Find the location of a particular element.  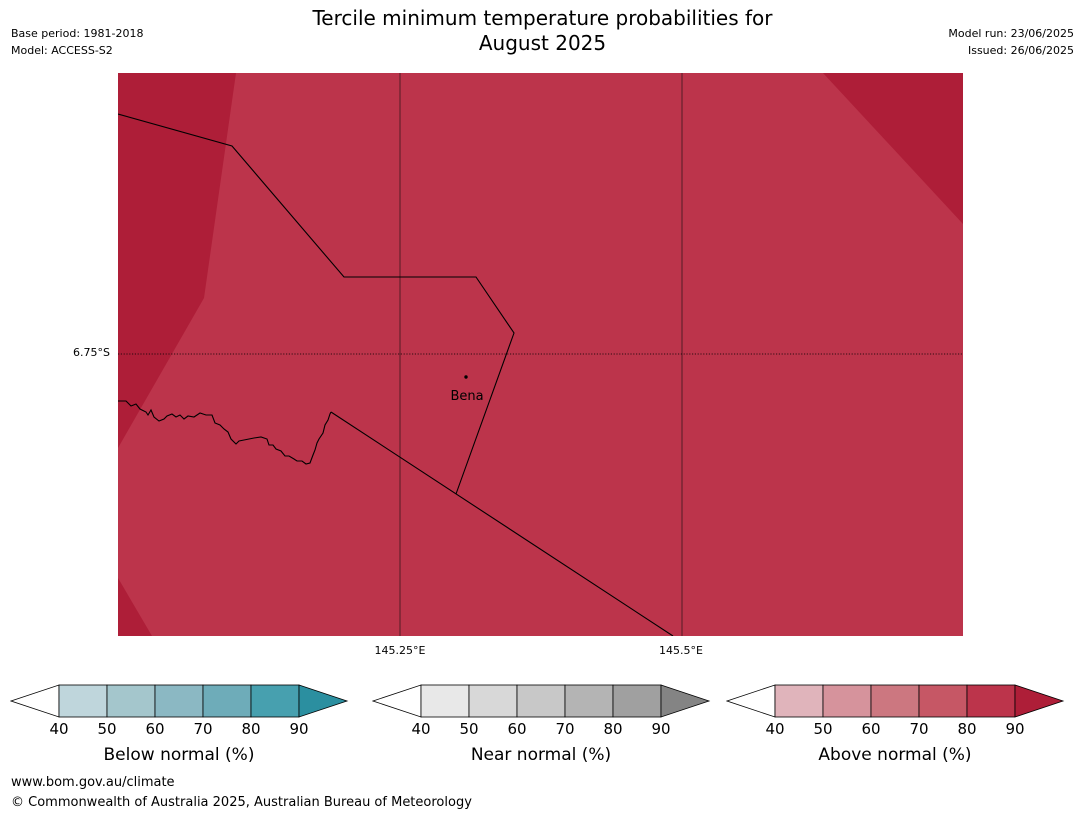

below-colorbar-tick-label: 40 is located at coordinates (58, 729).